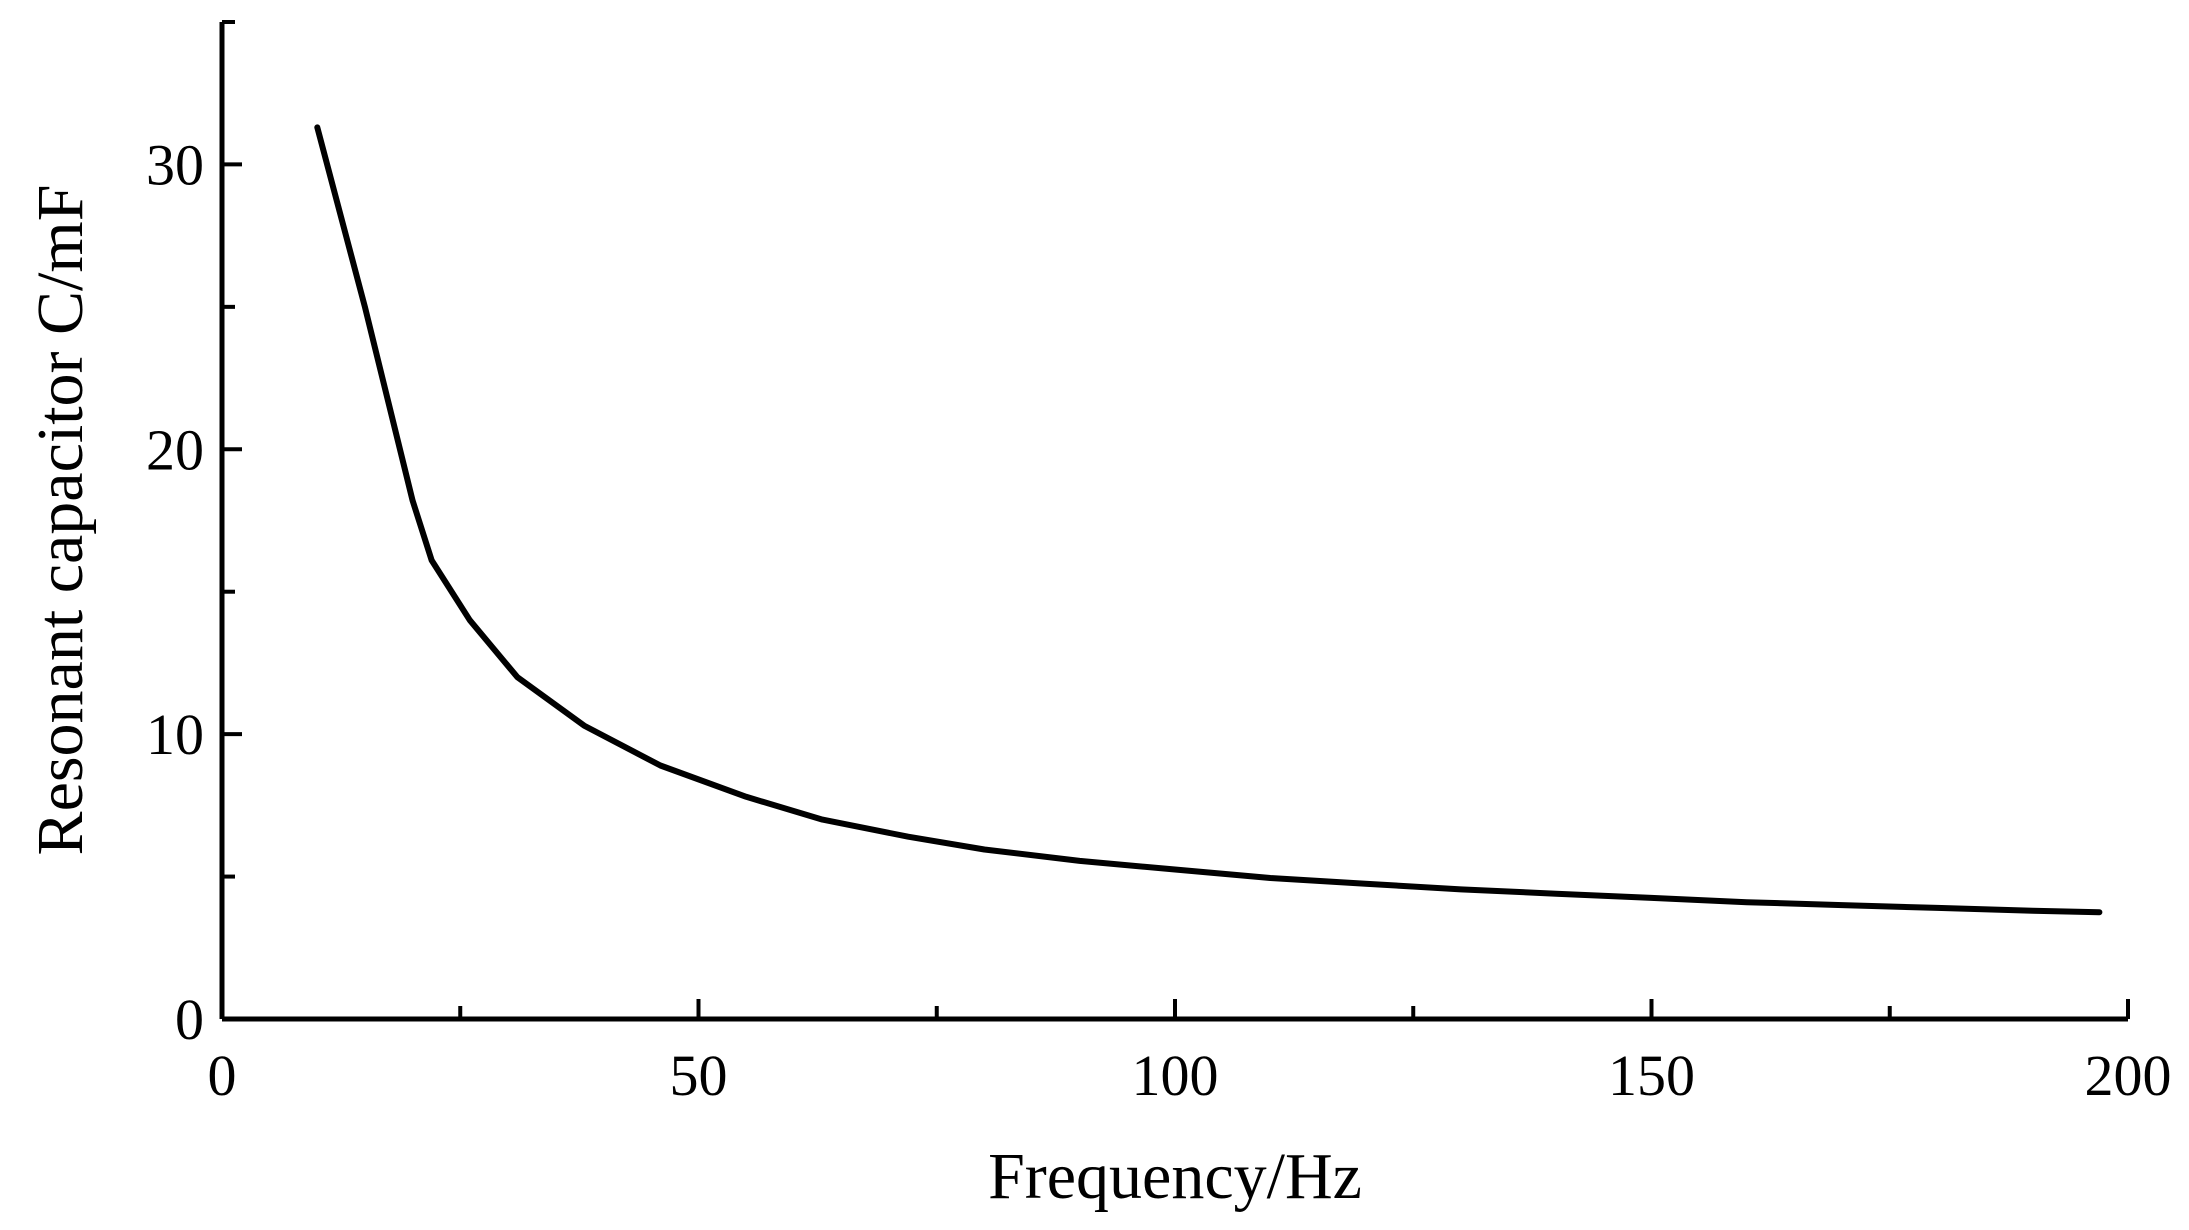 The height and width of the screenshot is (1230, 2189). Describe the element at coordinates (1651, 1075) in the screenshot. I see `x-tick-label: 150` at that location.